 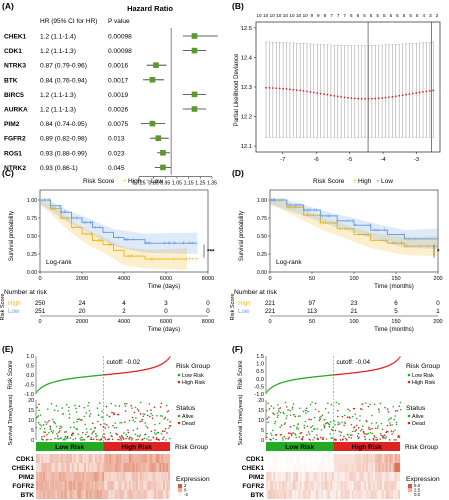 What do you see at coordinates (396, 303) in the screenshot?
I see `risk-high-count: 6` at bounding box center [396, 303].